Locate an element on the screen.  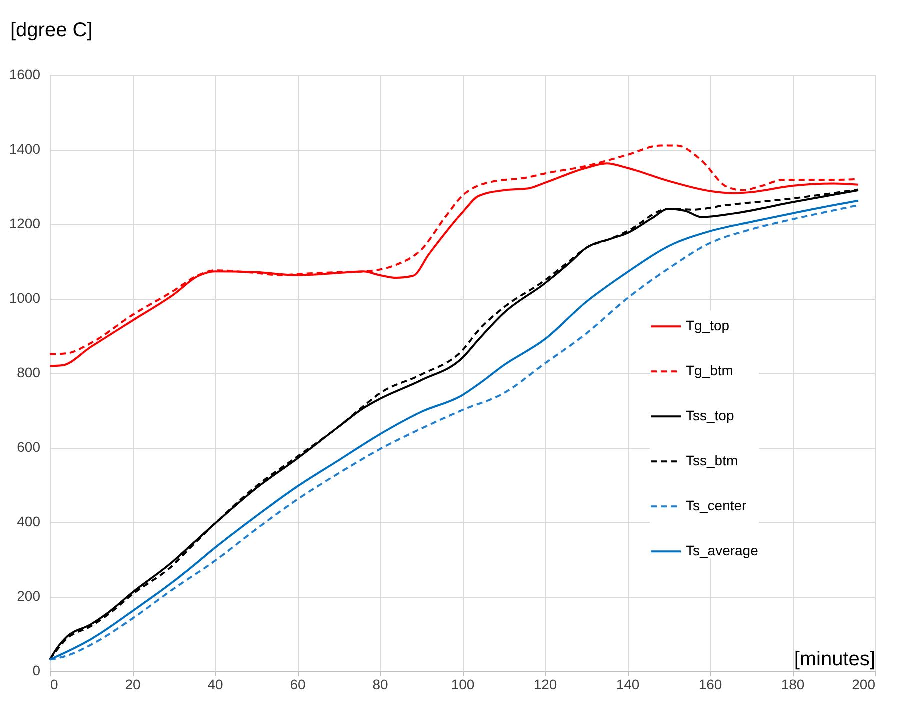
x-tick-label: 40 is located at coordinates (216, 684).